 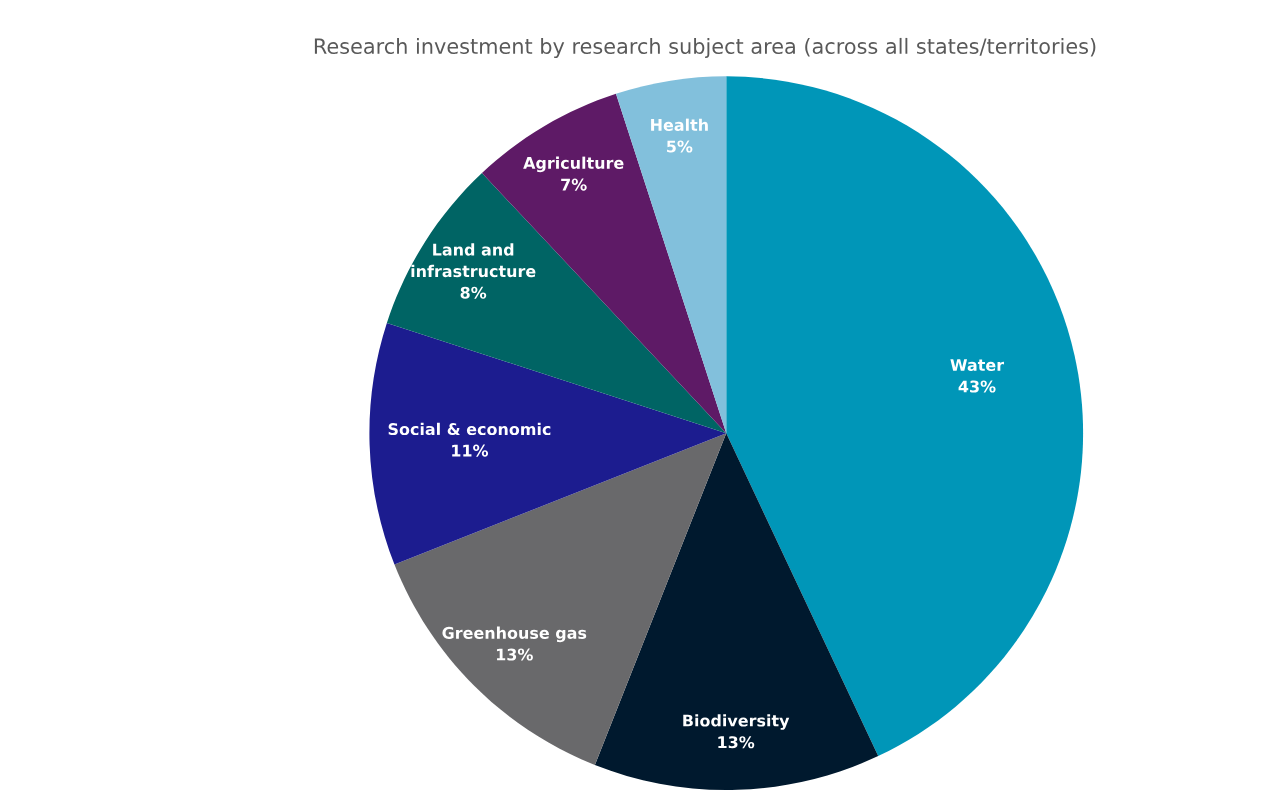 I want to click on data-label: 43%, so click(x=977, y=386).